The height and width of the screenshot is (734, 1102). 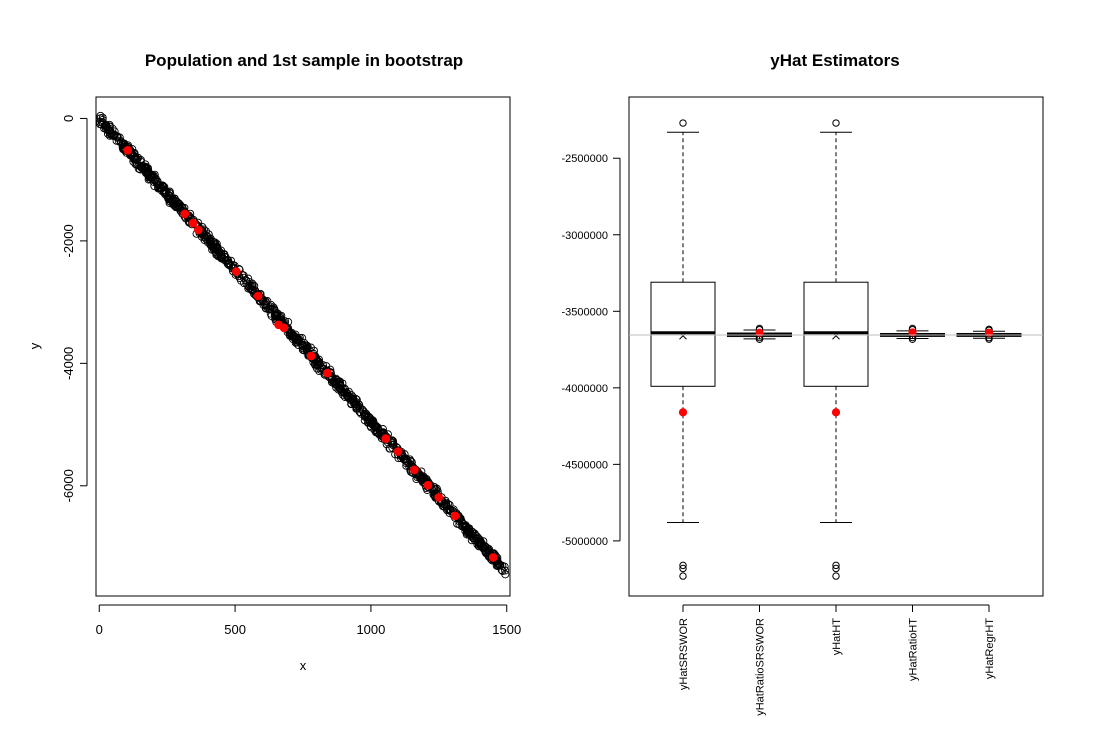 I want to click on box-yHatSRSWOR, so click(x=683, y=349).